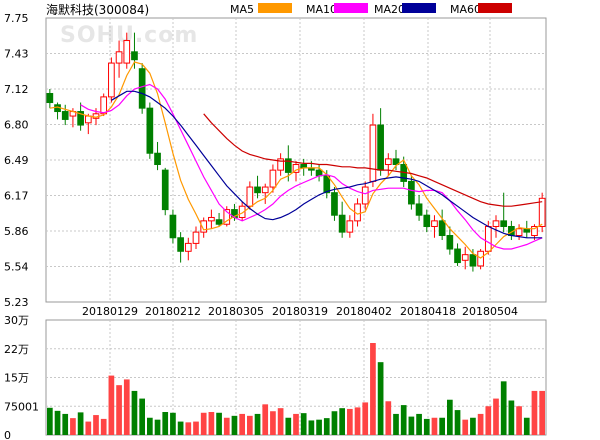  I want to click on date-tick-label: 20180418, so click(428, 311).